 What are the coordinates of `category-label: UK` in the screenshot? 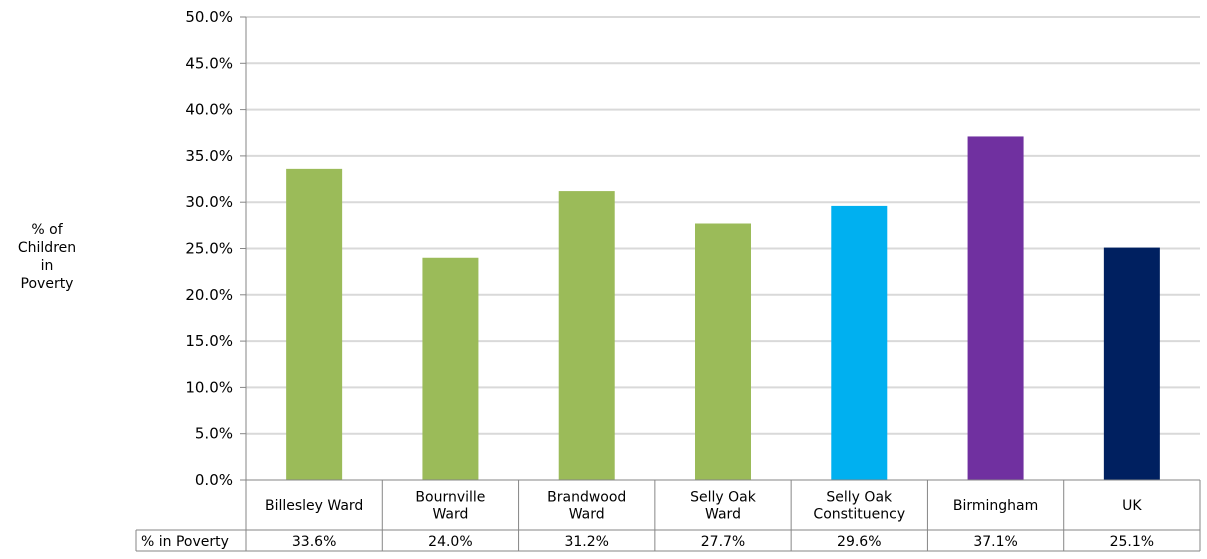 It's located at (1132, 506).